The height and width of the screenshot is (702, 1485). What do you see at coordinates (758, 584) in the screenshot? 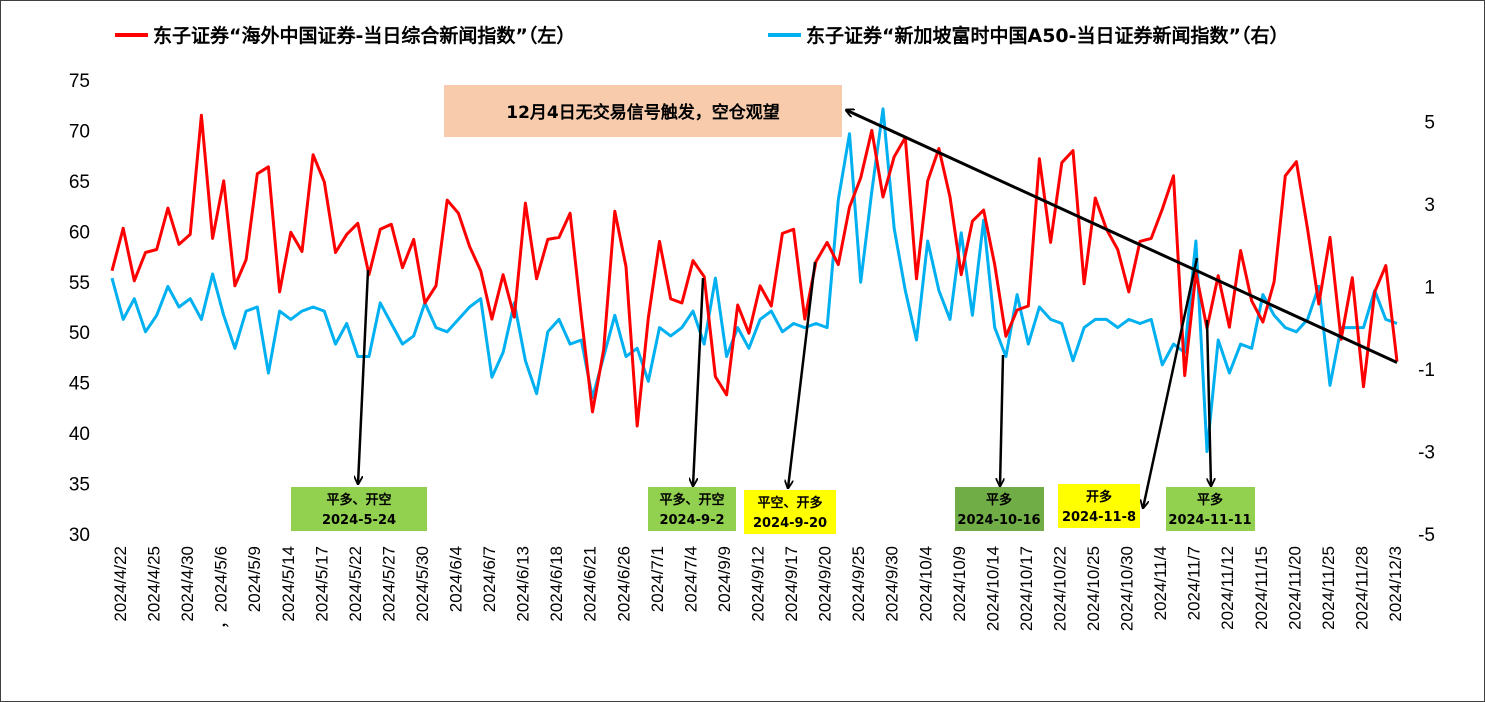
I see `x-tick-label: 2024/9/12` at bounding box center [758, 584].